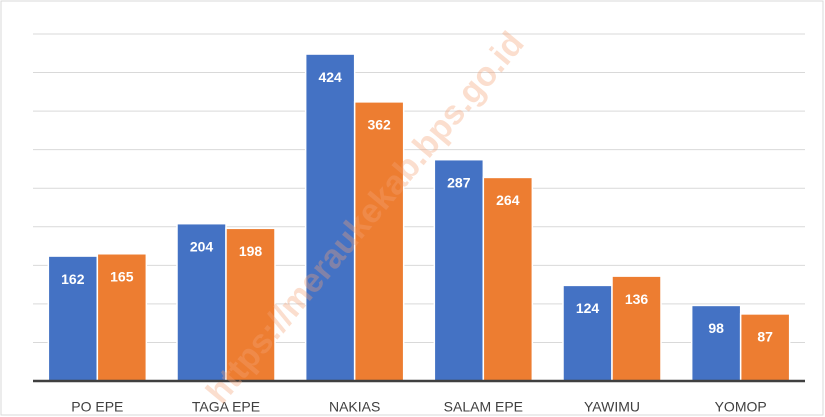 The width and height of the screenshot is (825, 417). What do you see at coordinates (508, 200) in the screenshot?
I see `data-label: 264` at bounding box center [508, 200].